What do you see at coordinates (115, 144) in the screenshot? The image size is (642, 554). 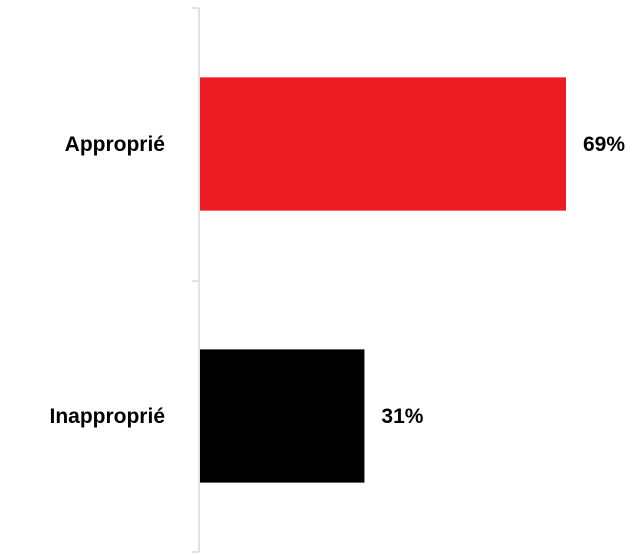 I see `category-label-approprie: Approprié` at bounding box center [115, 144].